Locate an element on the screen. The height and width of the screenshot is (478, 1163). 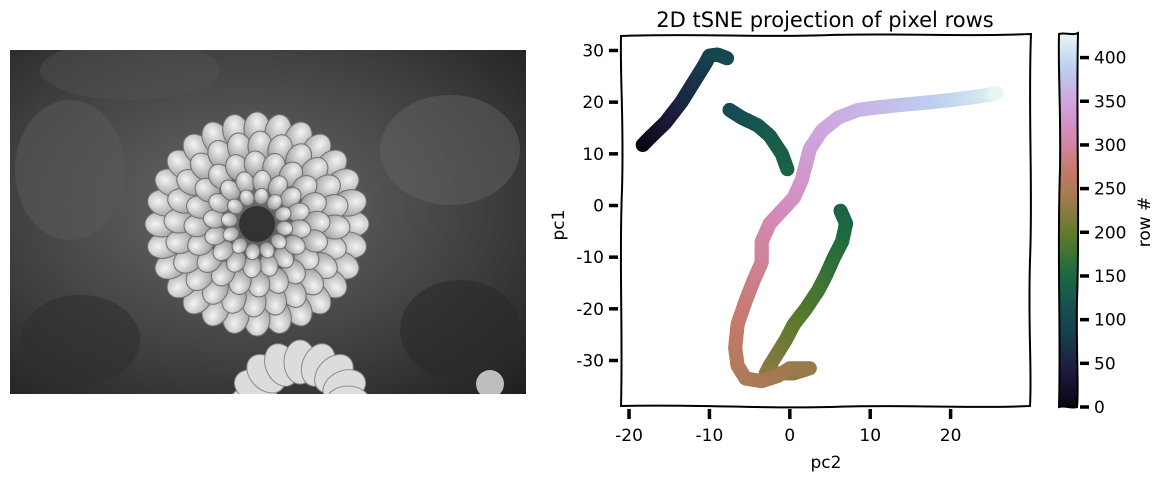
flower-center is located at coordinates (257, 224).